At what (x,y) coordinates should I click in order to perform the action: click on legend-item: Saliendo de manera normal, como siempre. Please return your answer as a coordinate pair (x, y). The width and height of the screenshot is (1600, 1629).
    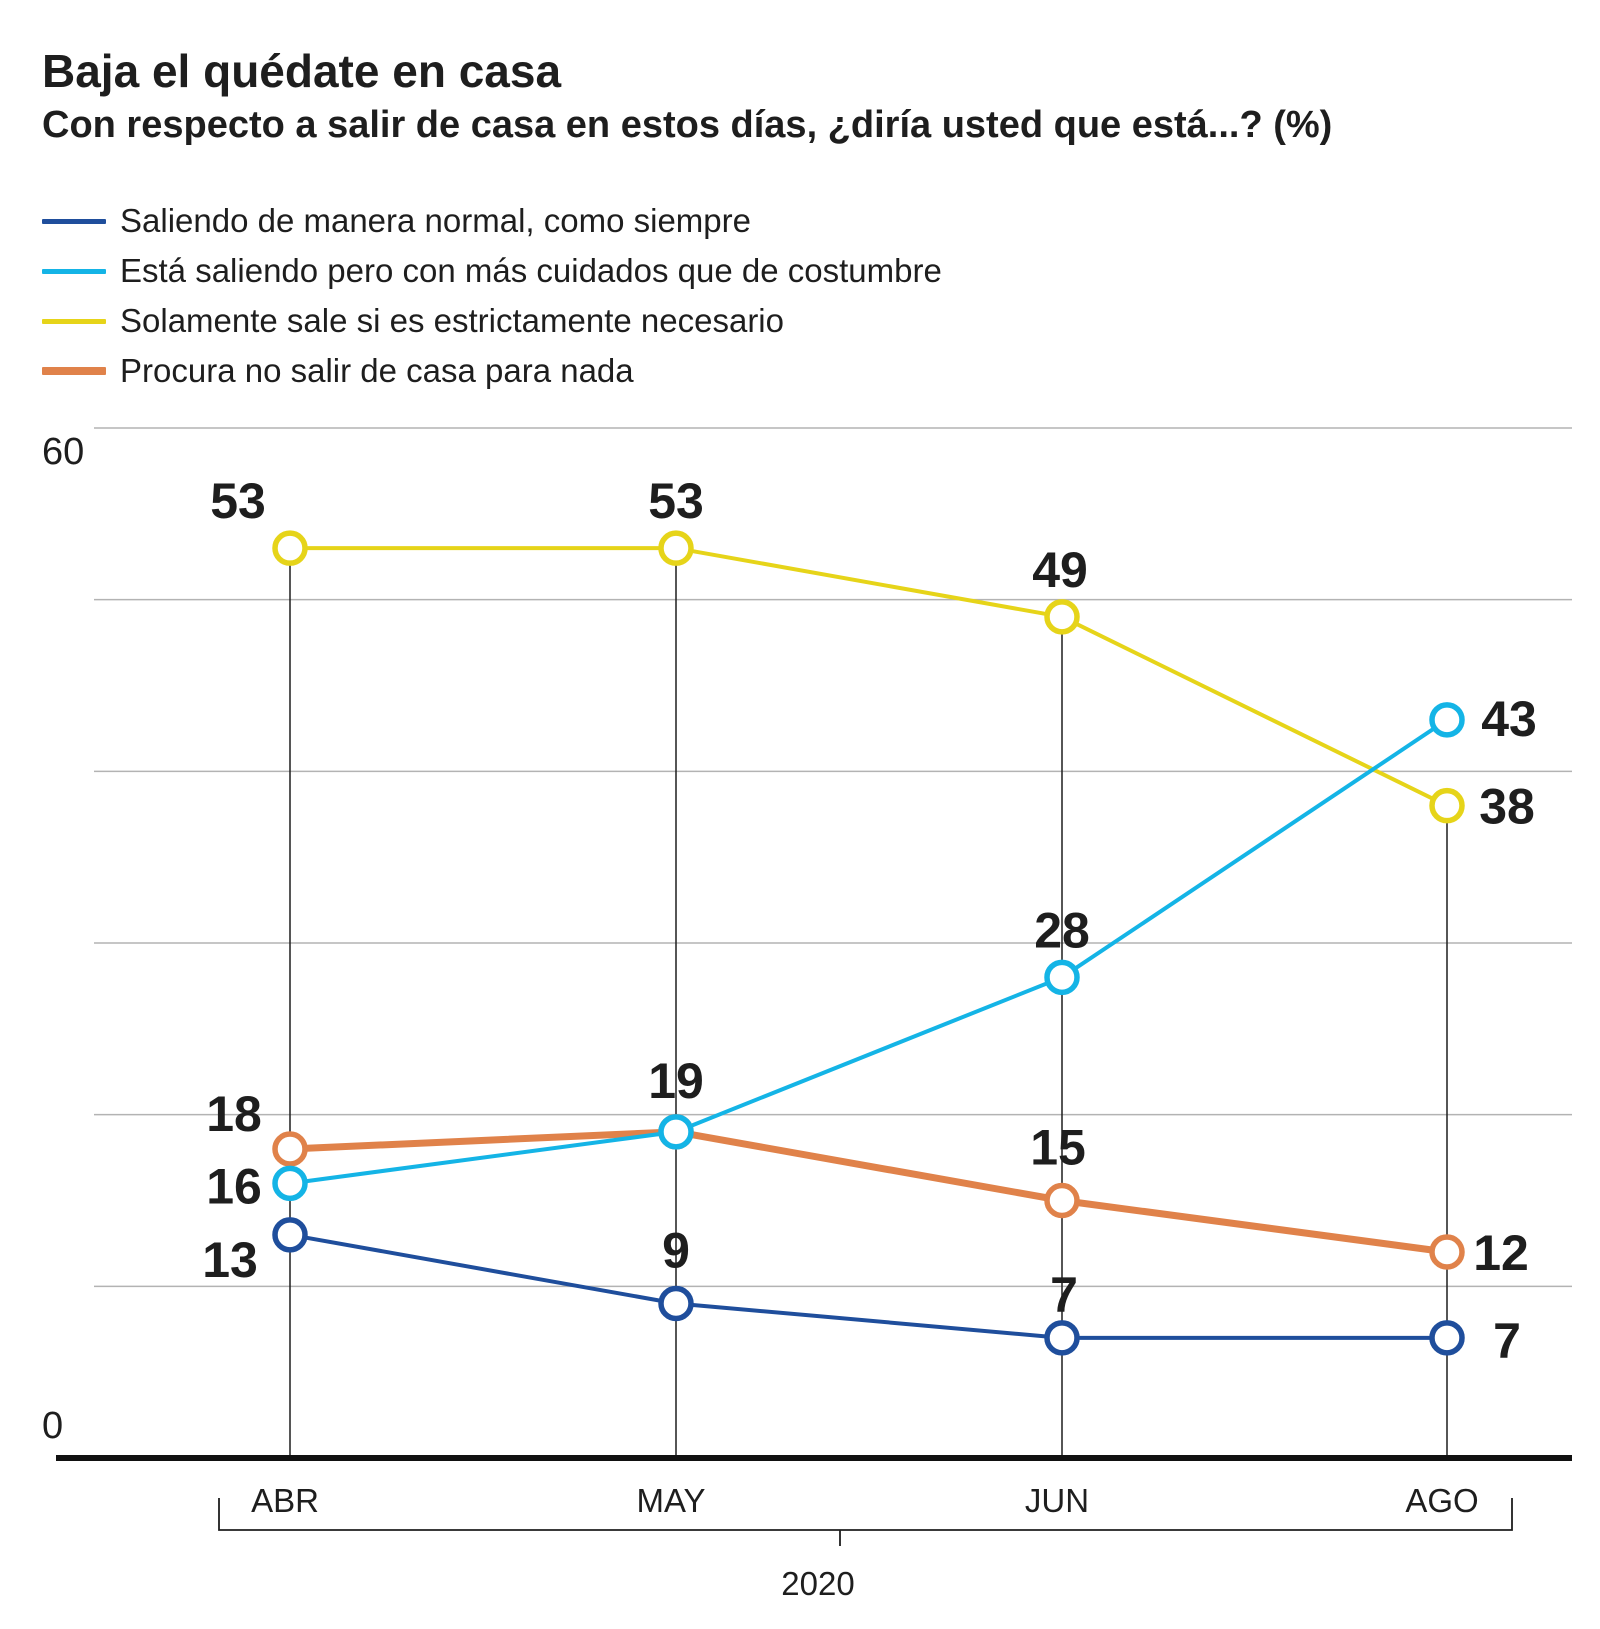
    Looking at the image, I should click on (492, 221).